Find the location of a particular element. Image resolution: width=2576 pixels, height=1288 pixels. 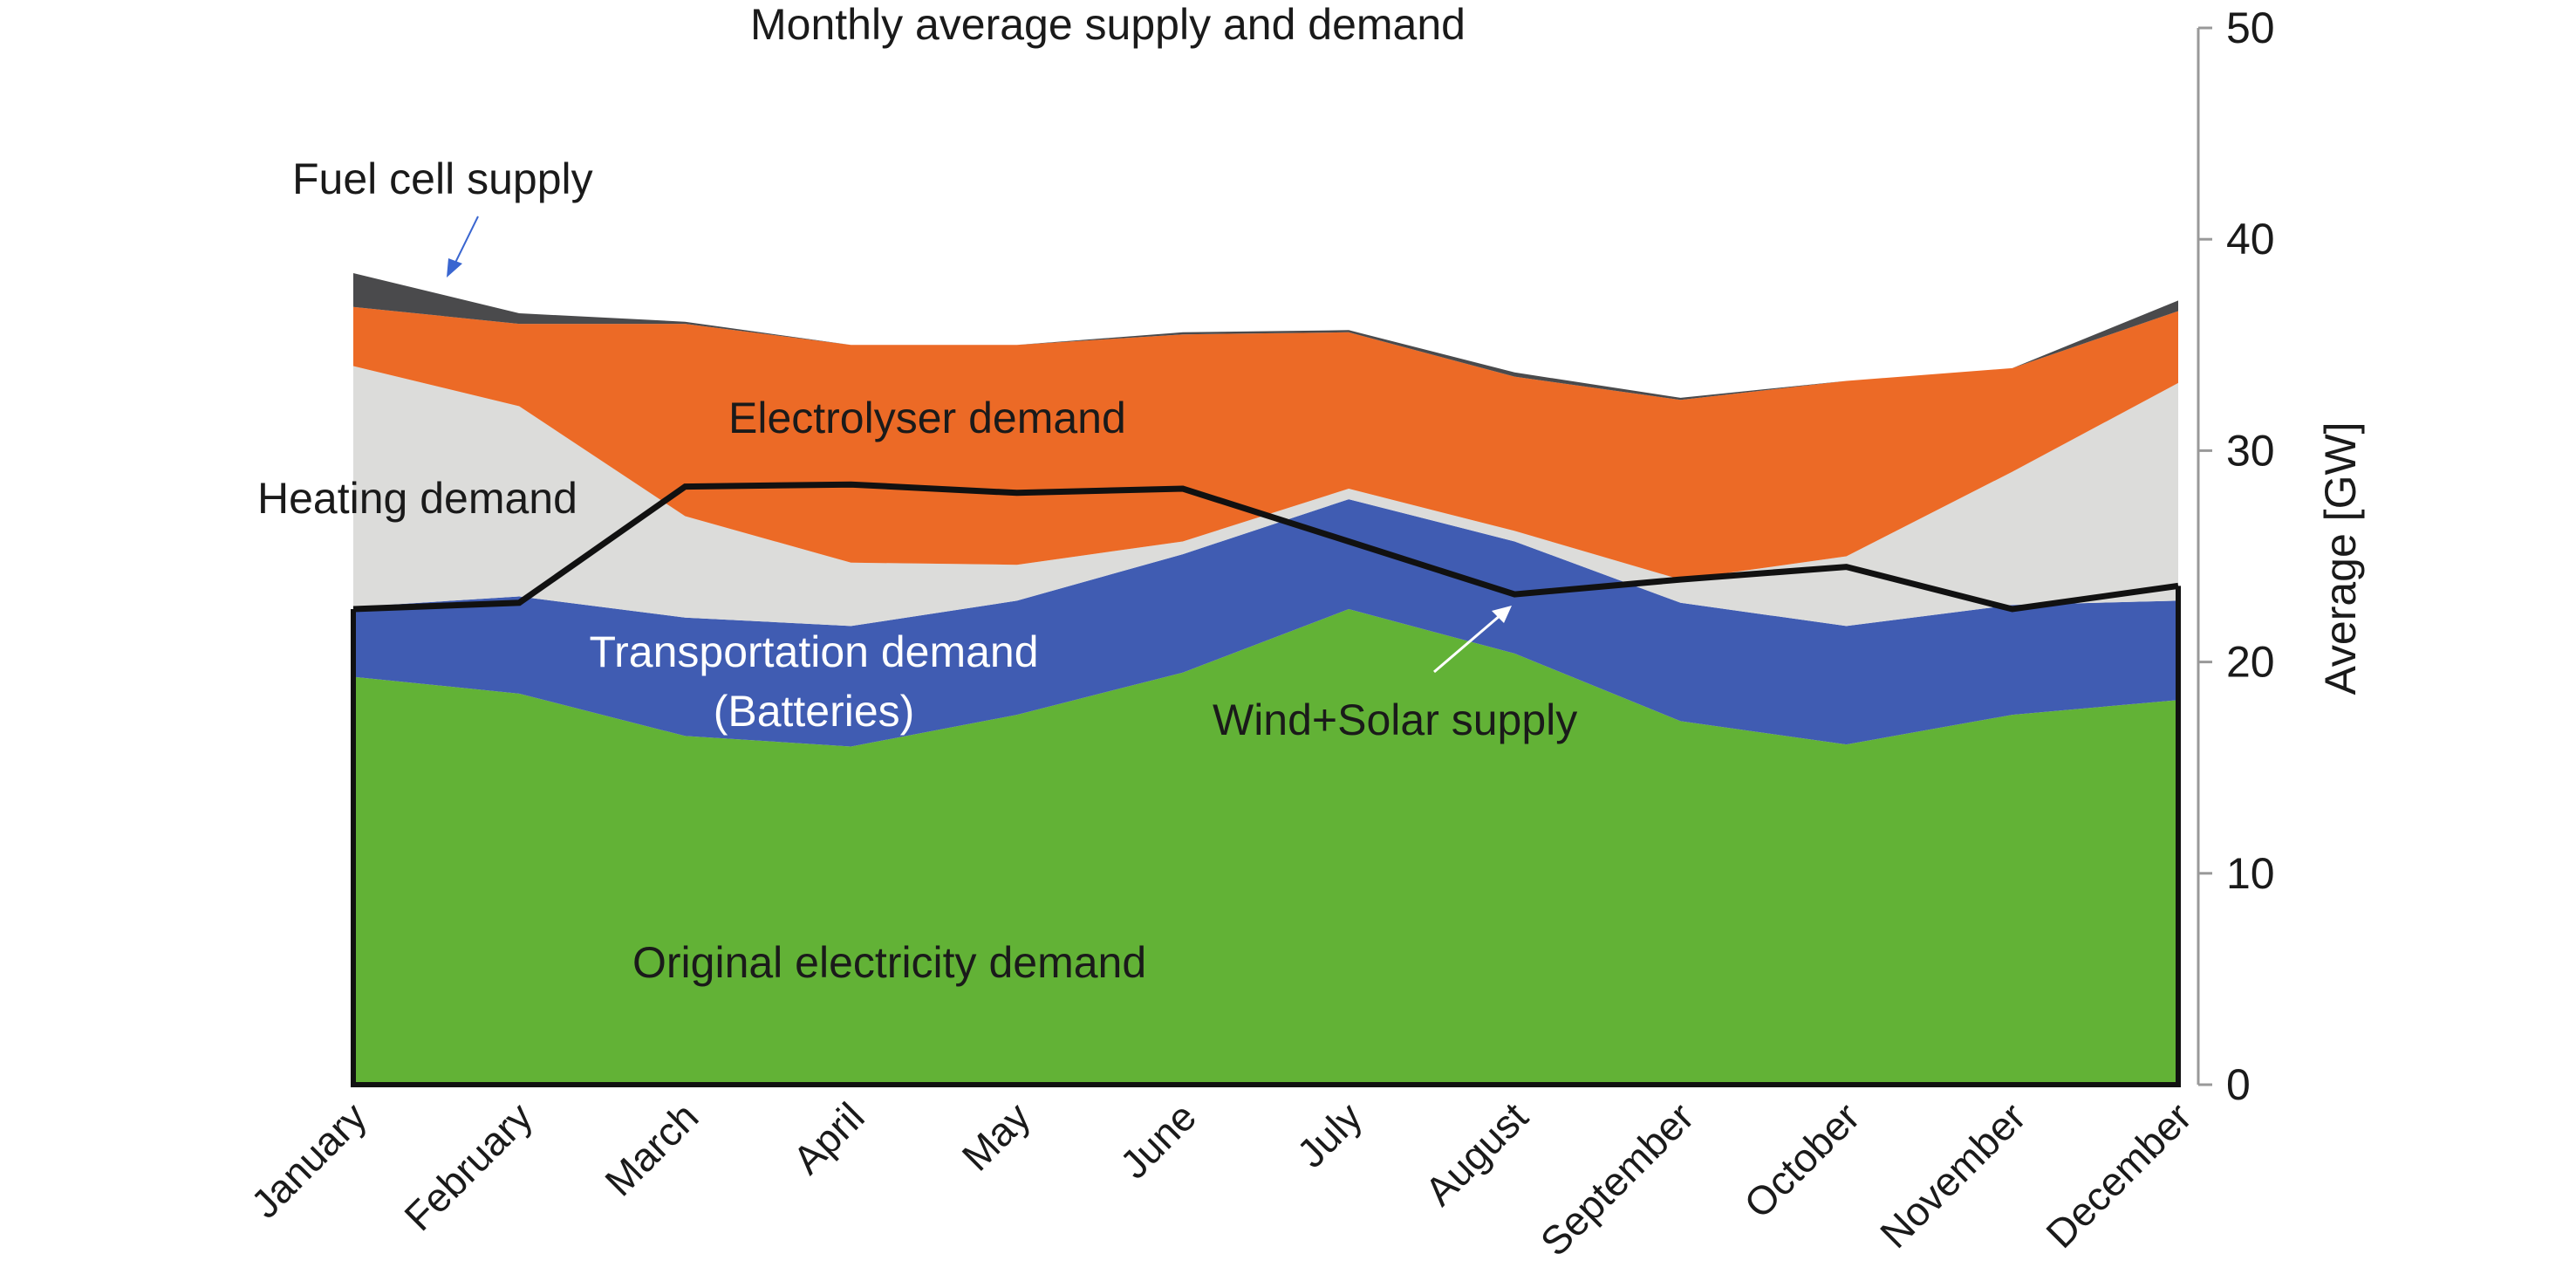

x-tick-label: September is located at coordinates (1617, 1178).